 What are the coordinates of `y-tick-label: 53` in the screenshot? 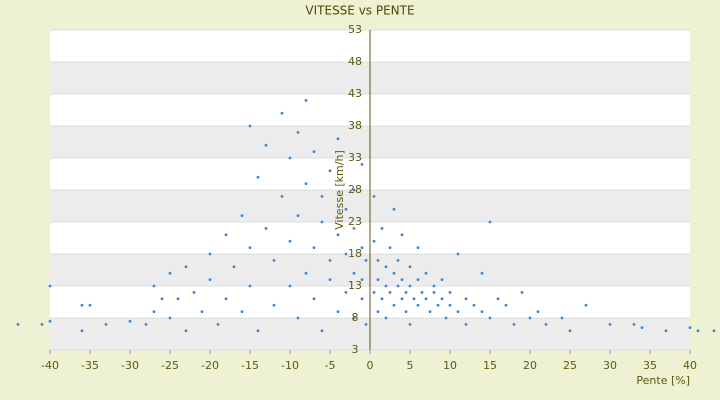 It's located at (355, 29).